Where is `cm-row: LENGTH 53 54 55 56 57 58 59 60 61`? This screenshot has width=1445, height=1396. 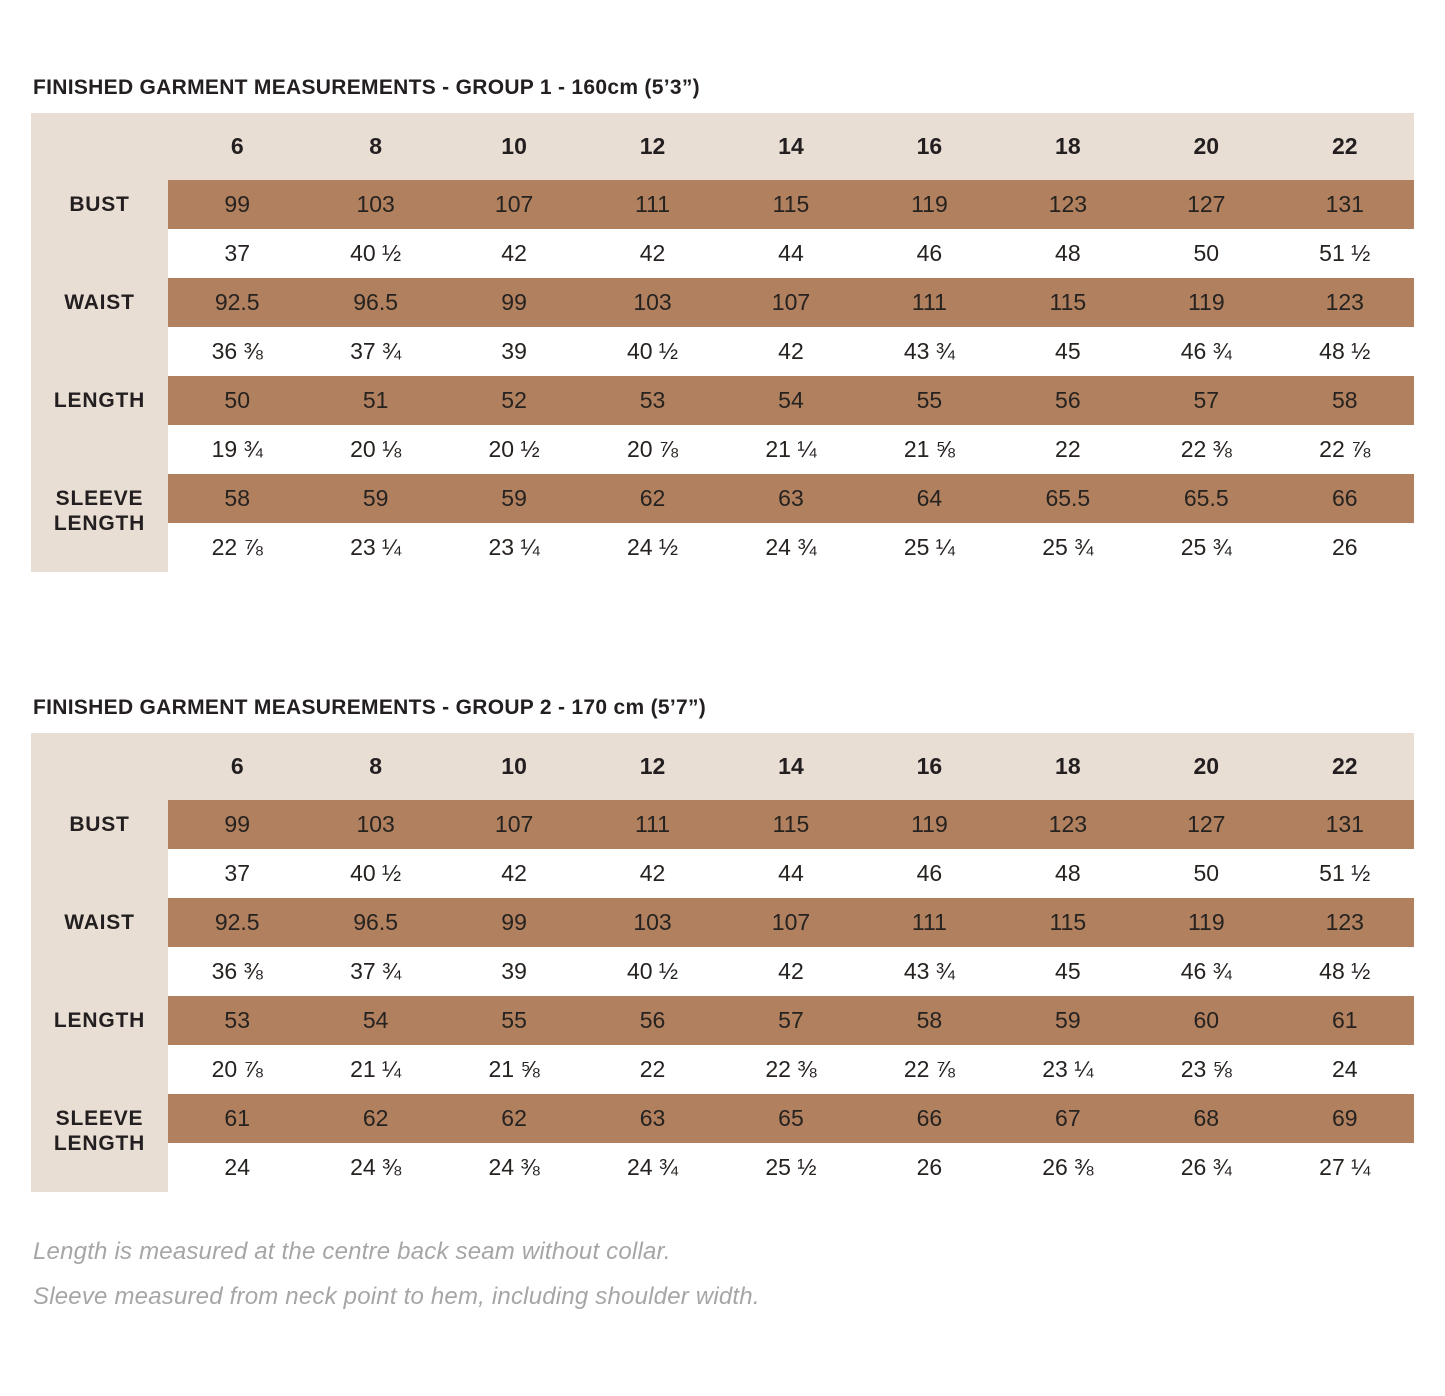 cm-row: LENGTH 53 54 55 56 57 58 59 60 61 is located at coordinates (722, 1045).